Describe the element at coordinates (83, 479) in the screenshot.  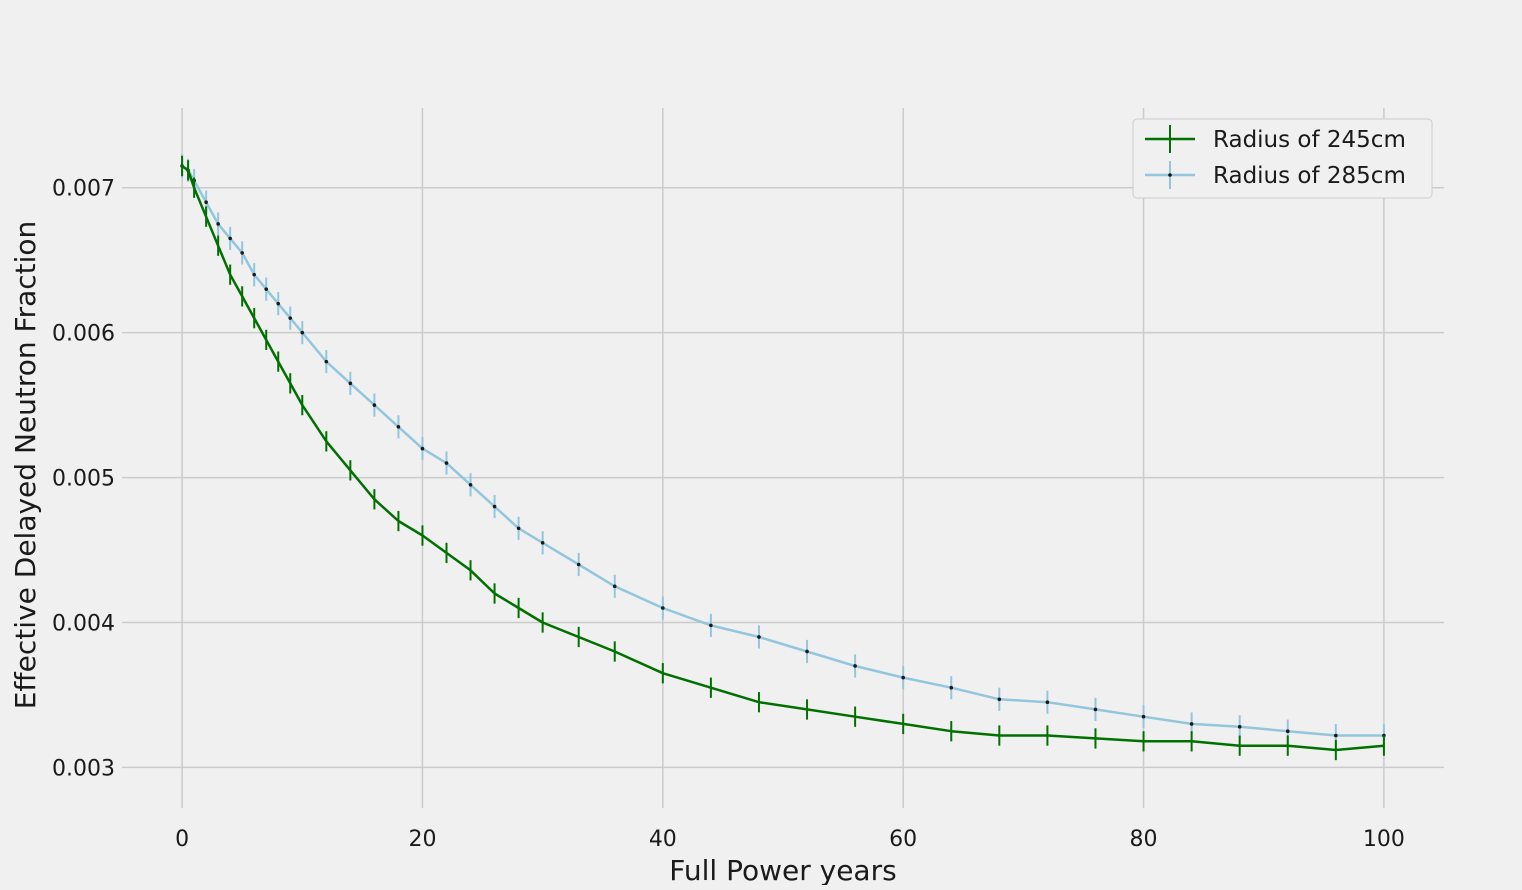
I see `y-tick-label: 0.005` at that location.